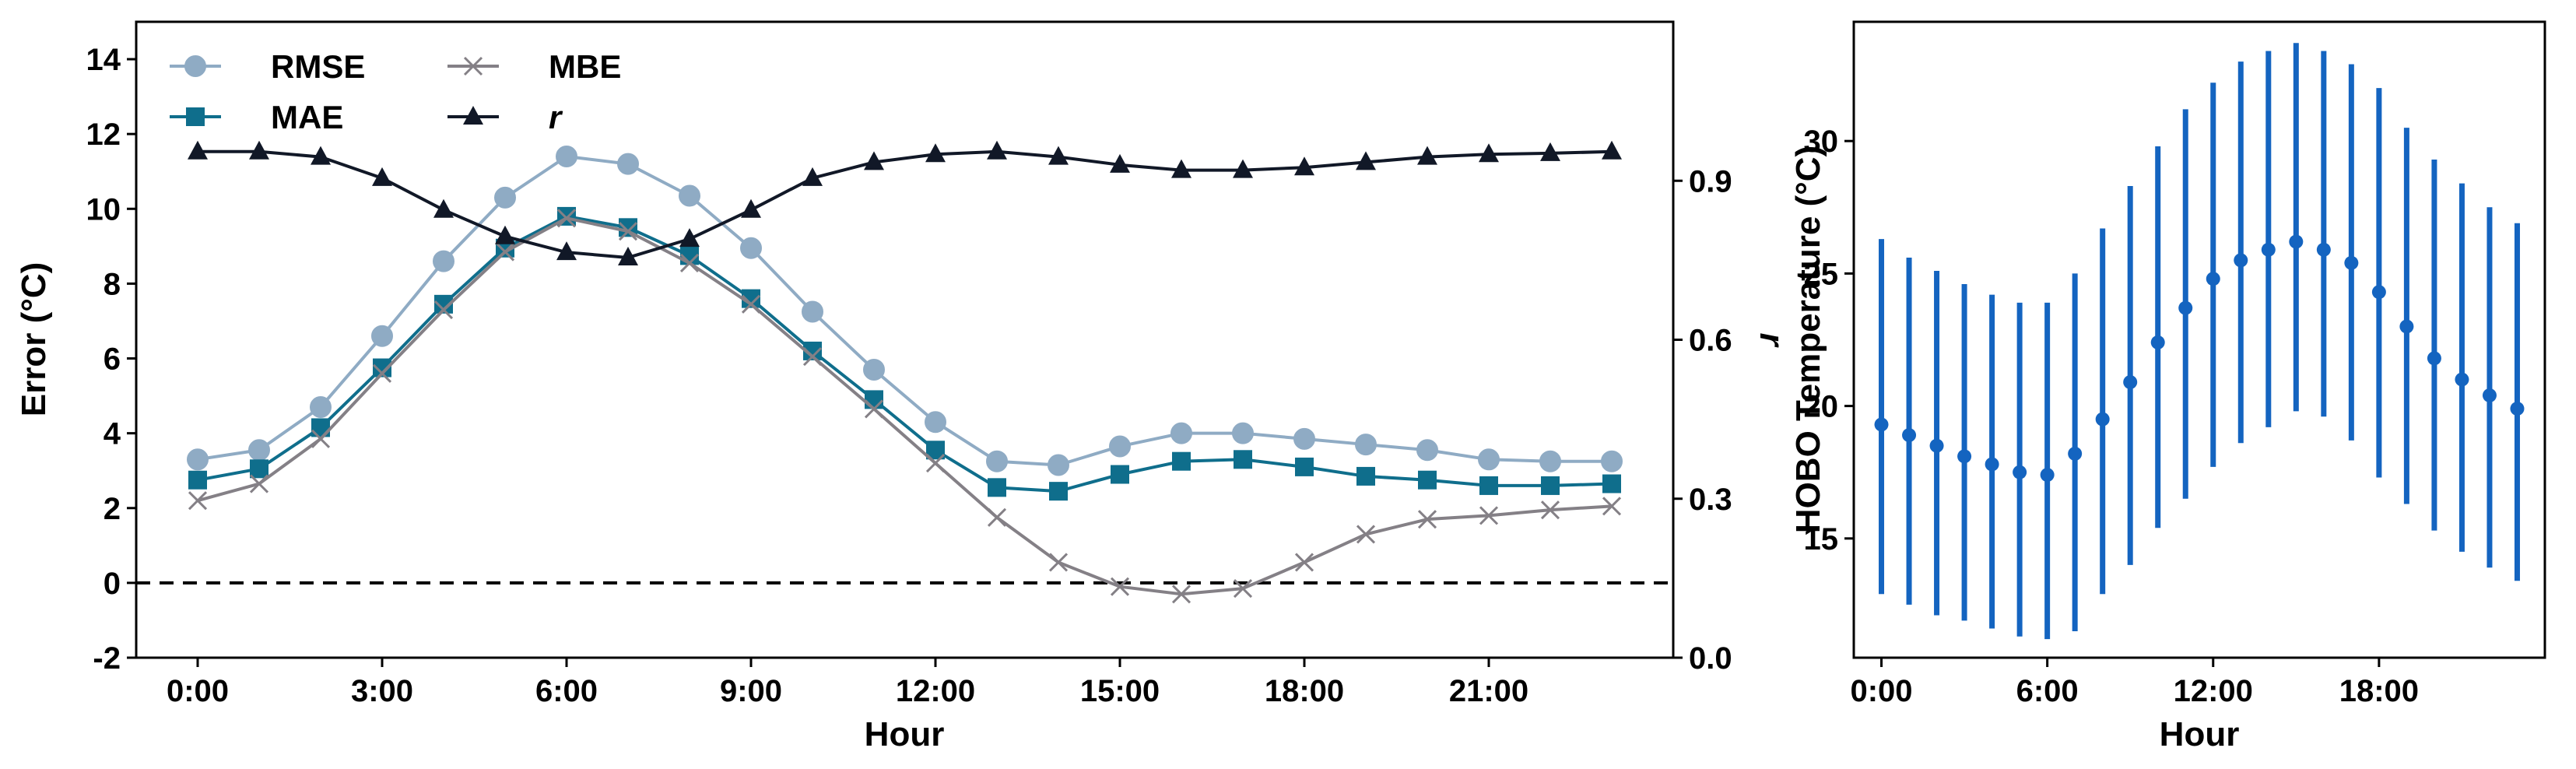 The width and height of the screenshot is (2576, 769). What do you see at coordinates (104, 60) in the screenshot?
I see `left-y-tick-label: 14` at bounding box center [104, 60].